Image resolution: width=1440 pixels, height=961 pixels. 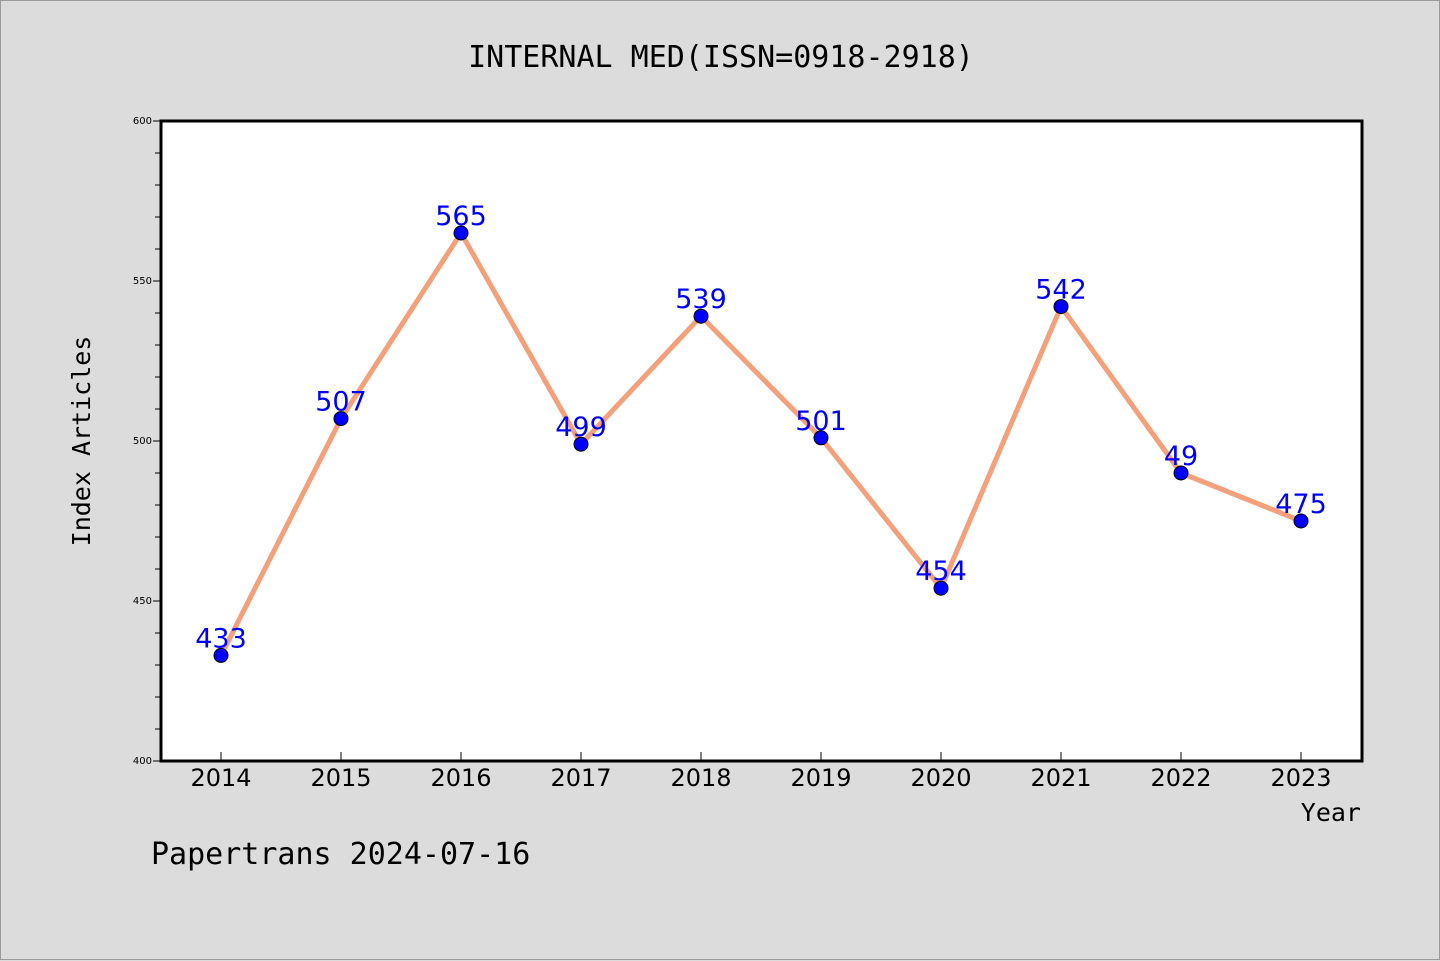 I want to click on y-tick-label: 600, so click(x=142, y=121).